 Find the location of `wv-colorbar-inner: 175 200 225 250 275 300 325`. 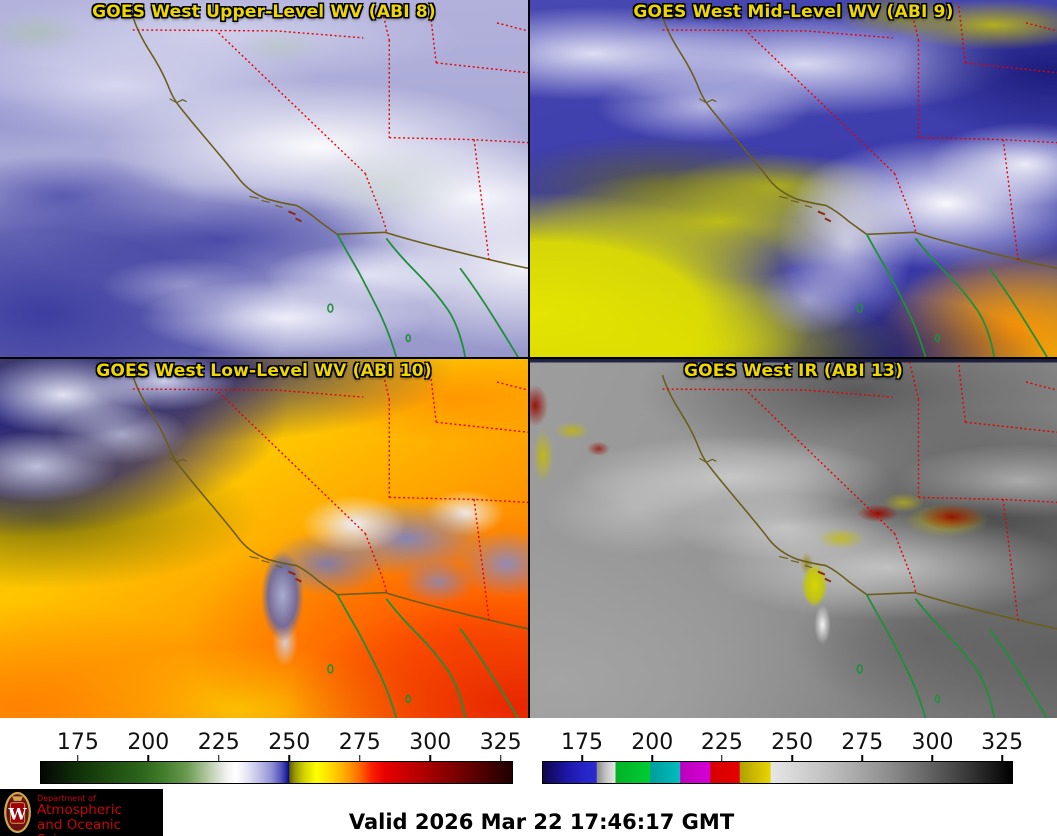

wv-colorbar-inner: 175 200 225 250 275 300 325 is located at coordinates (281, 757).